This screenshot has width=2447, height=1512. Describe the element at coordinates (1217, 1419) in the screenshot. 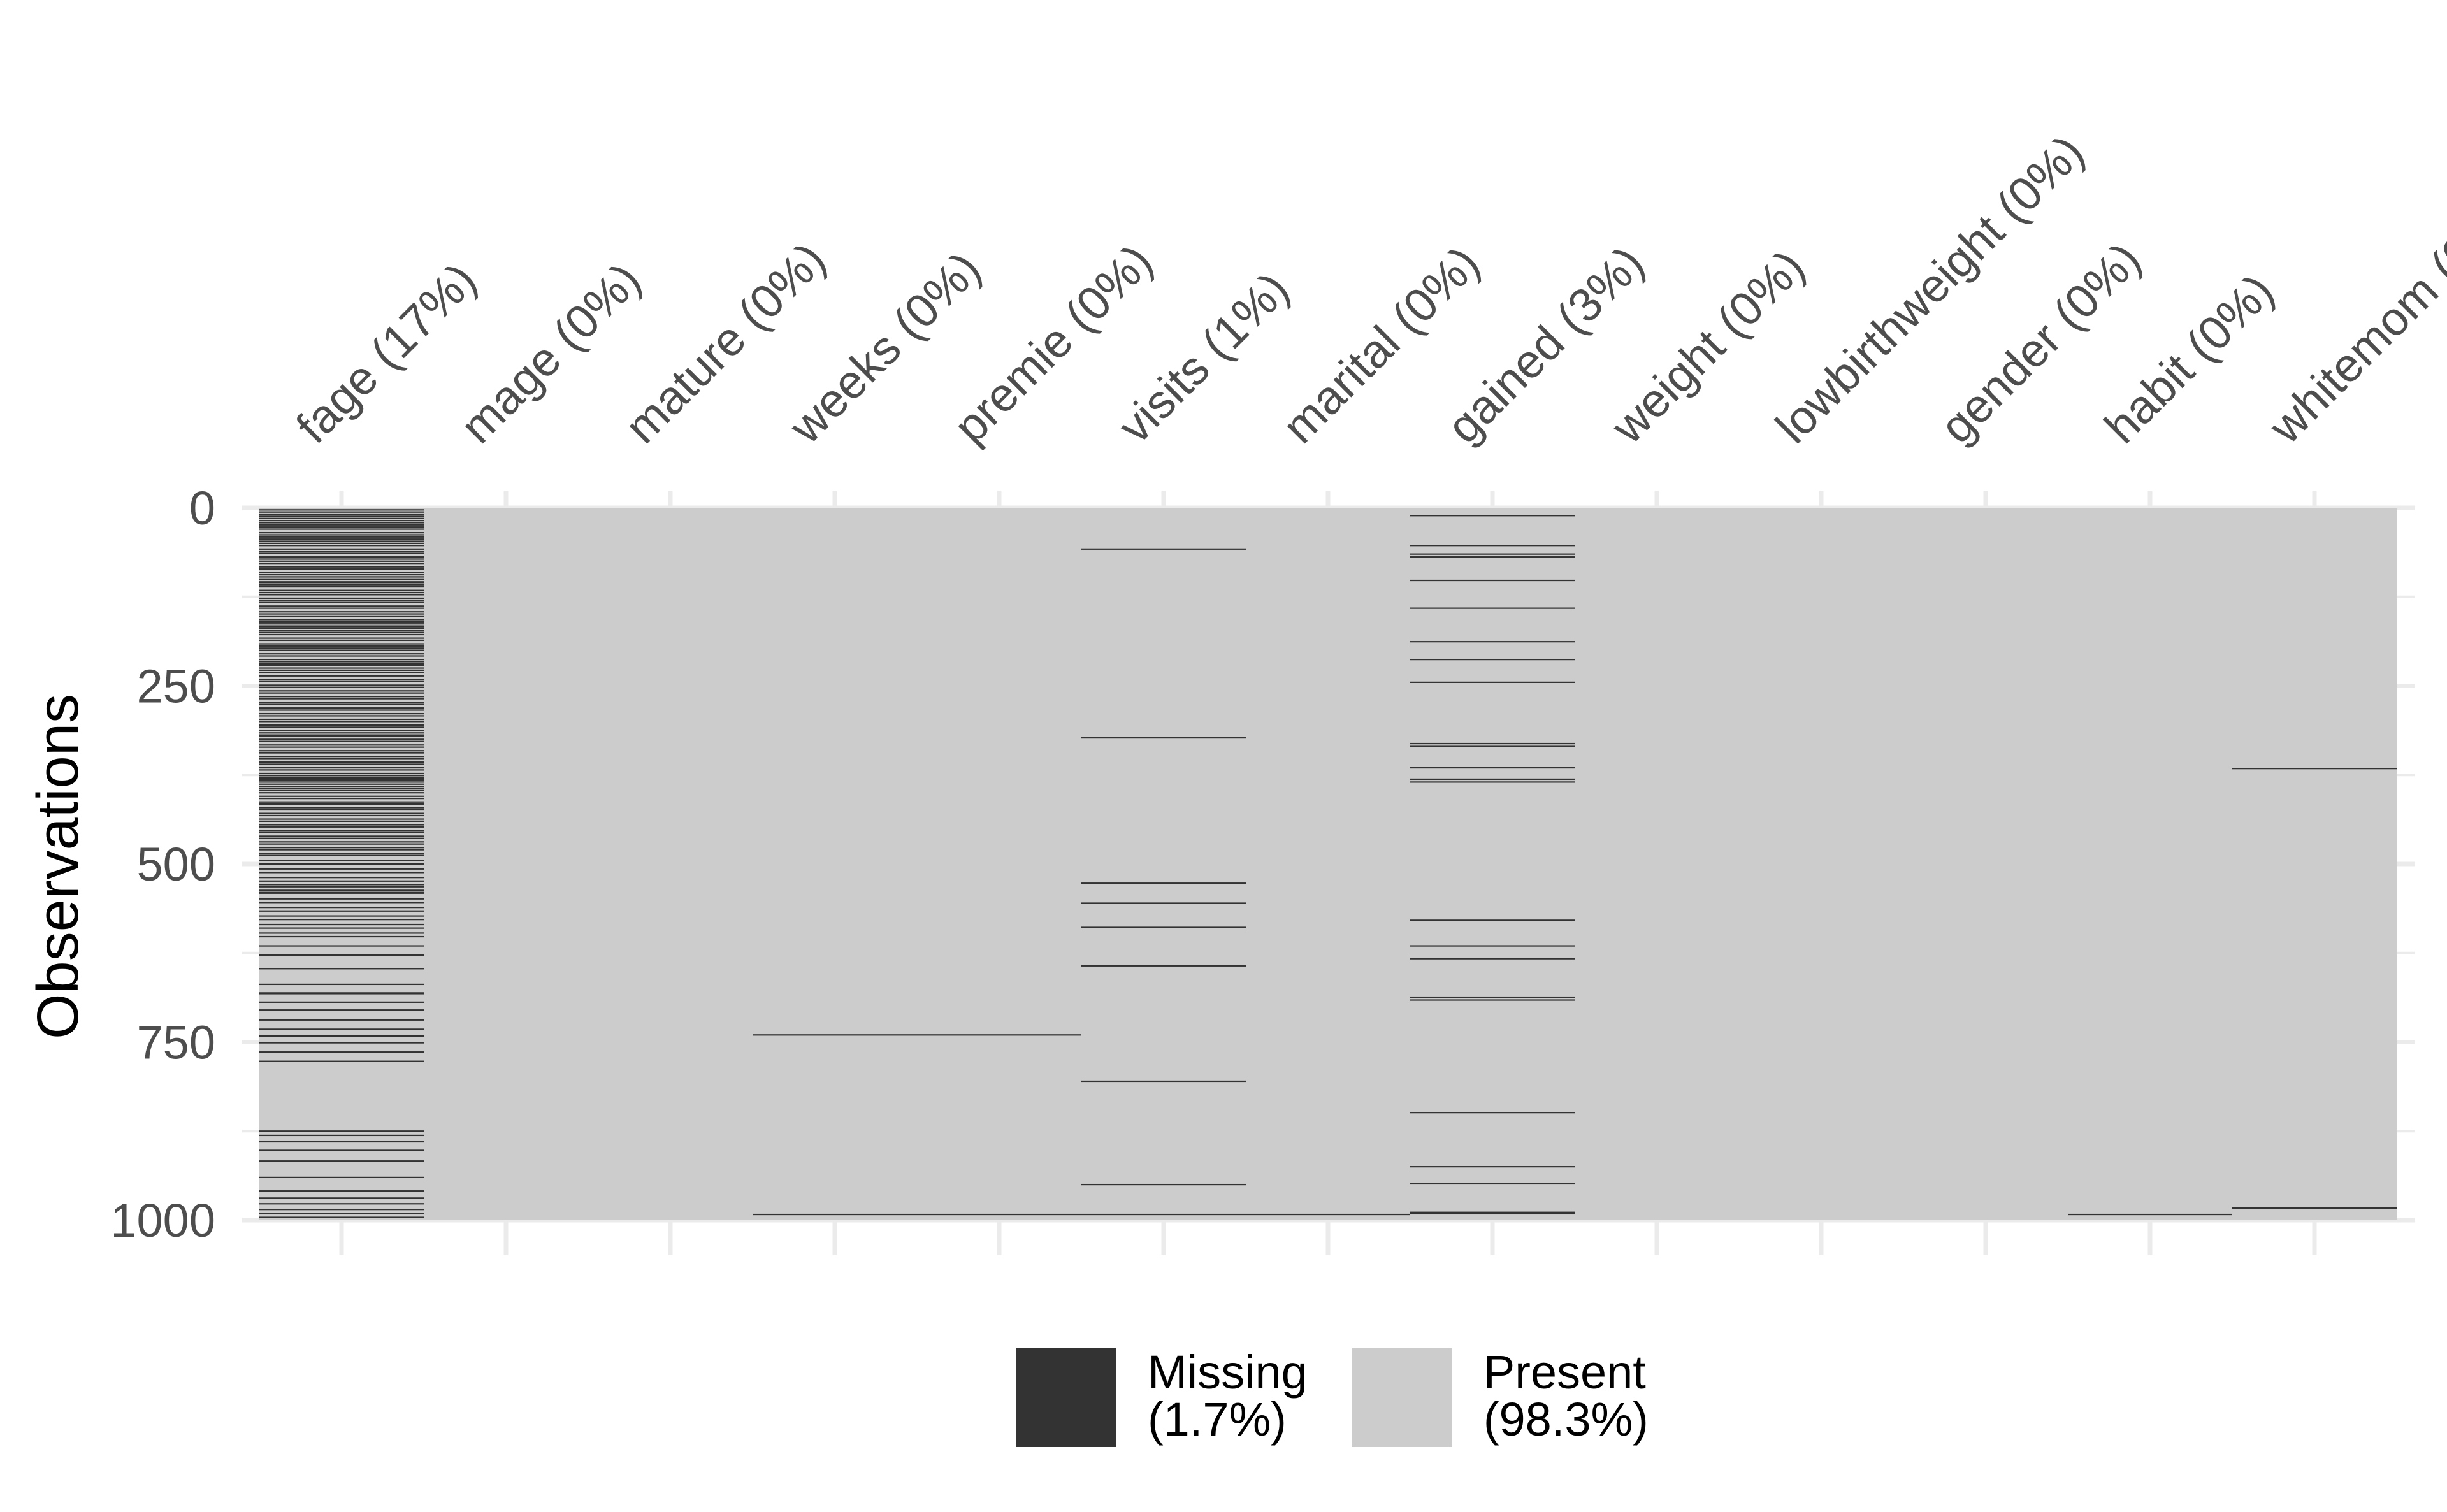

I see `legend-pct-missing: (1.7%)` at that location.